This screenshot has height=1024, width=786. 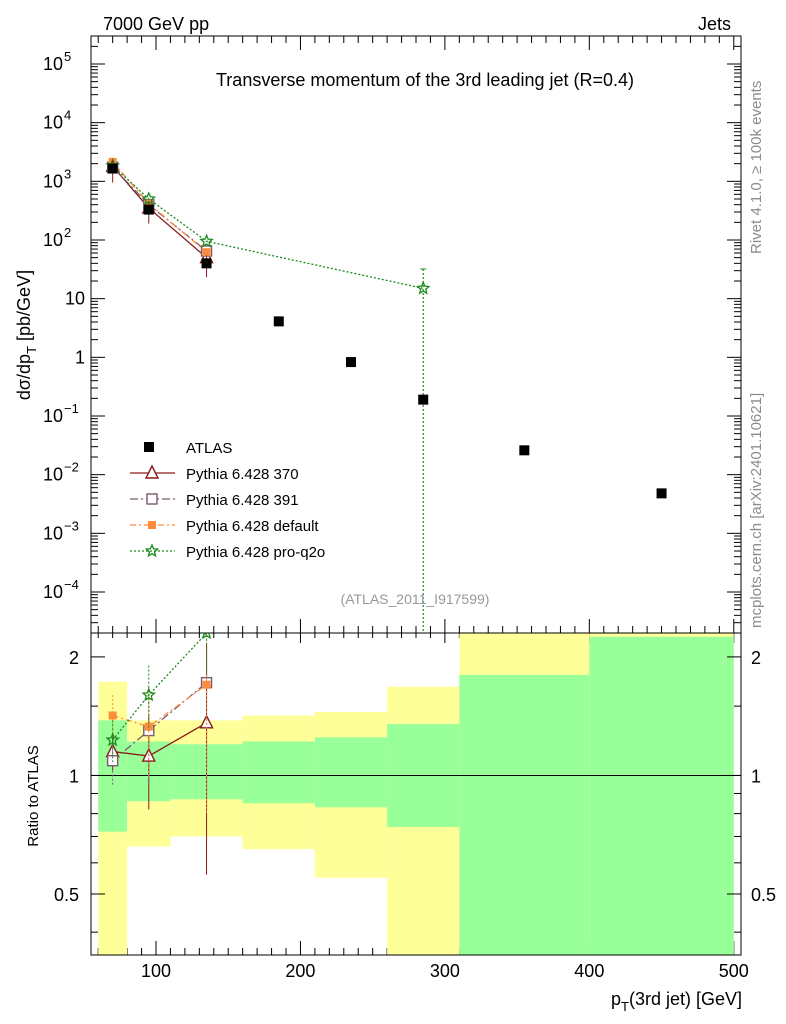 What do you see at coordinates (300, 971) in the screenshot?
I see `x-tick-label-200: 200` at bounding box center [300, 971].